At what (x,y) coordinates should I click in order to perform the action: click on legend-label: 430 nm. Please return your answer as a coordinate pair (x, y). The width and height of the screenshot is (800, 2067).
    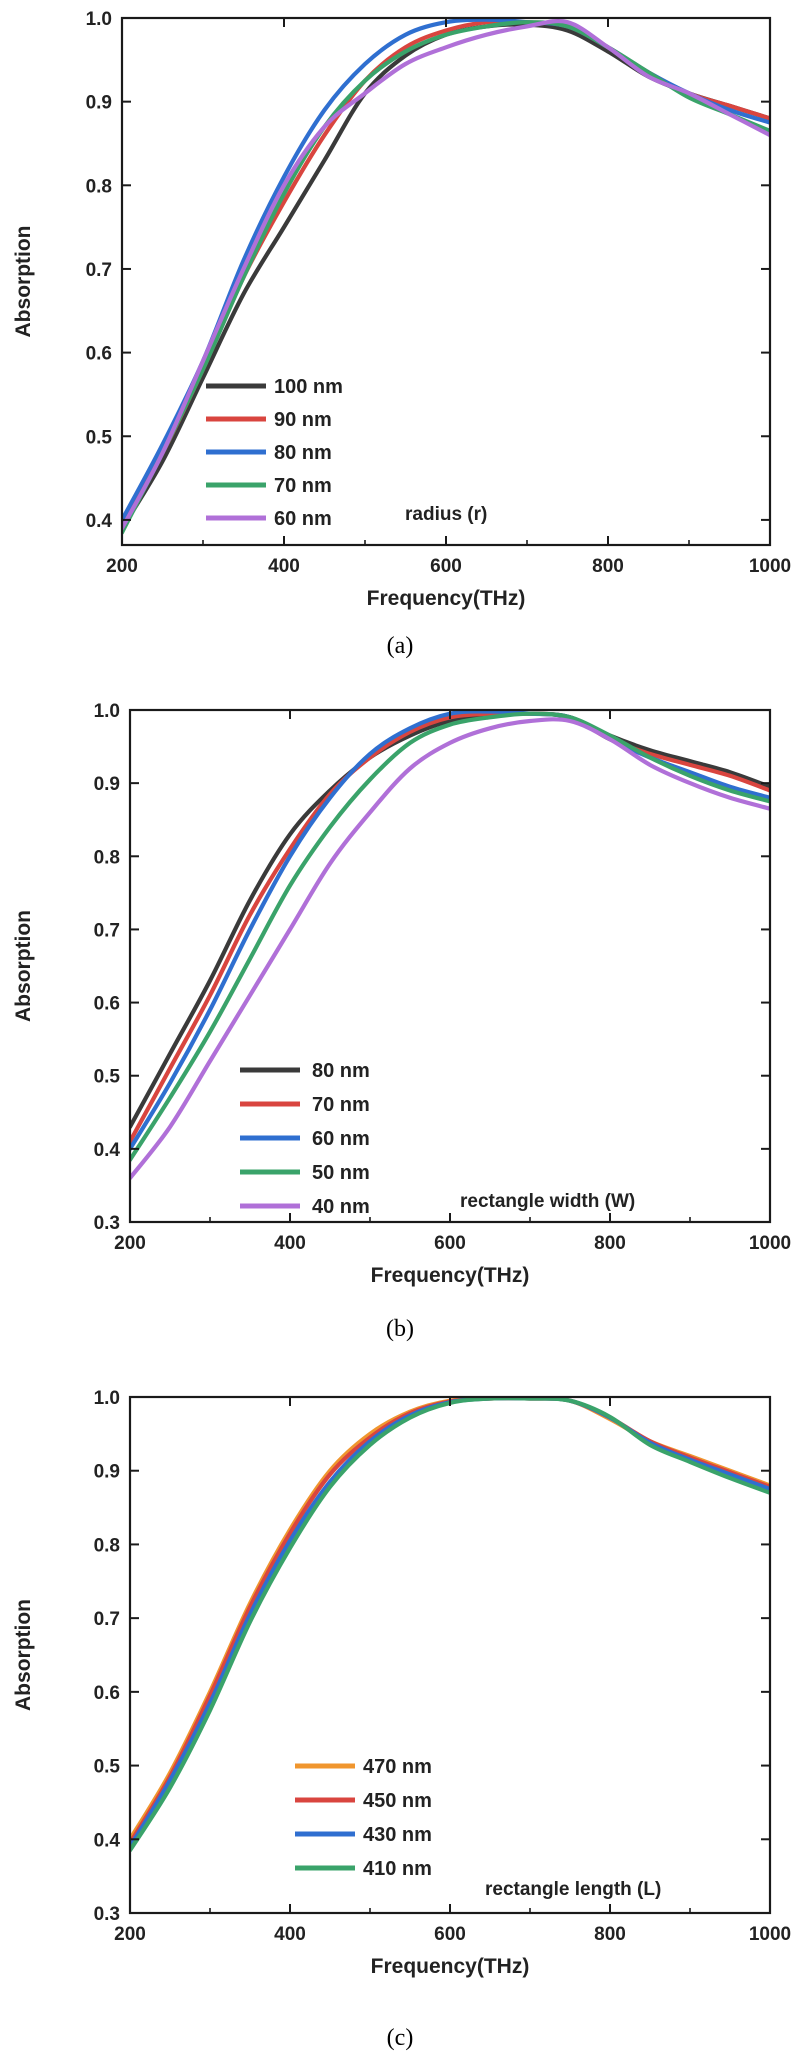
    Looking at the image, I should click on (397, 1835).